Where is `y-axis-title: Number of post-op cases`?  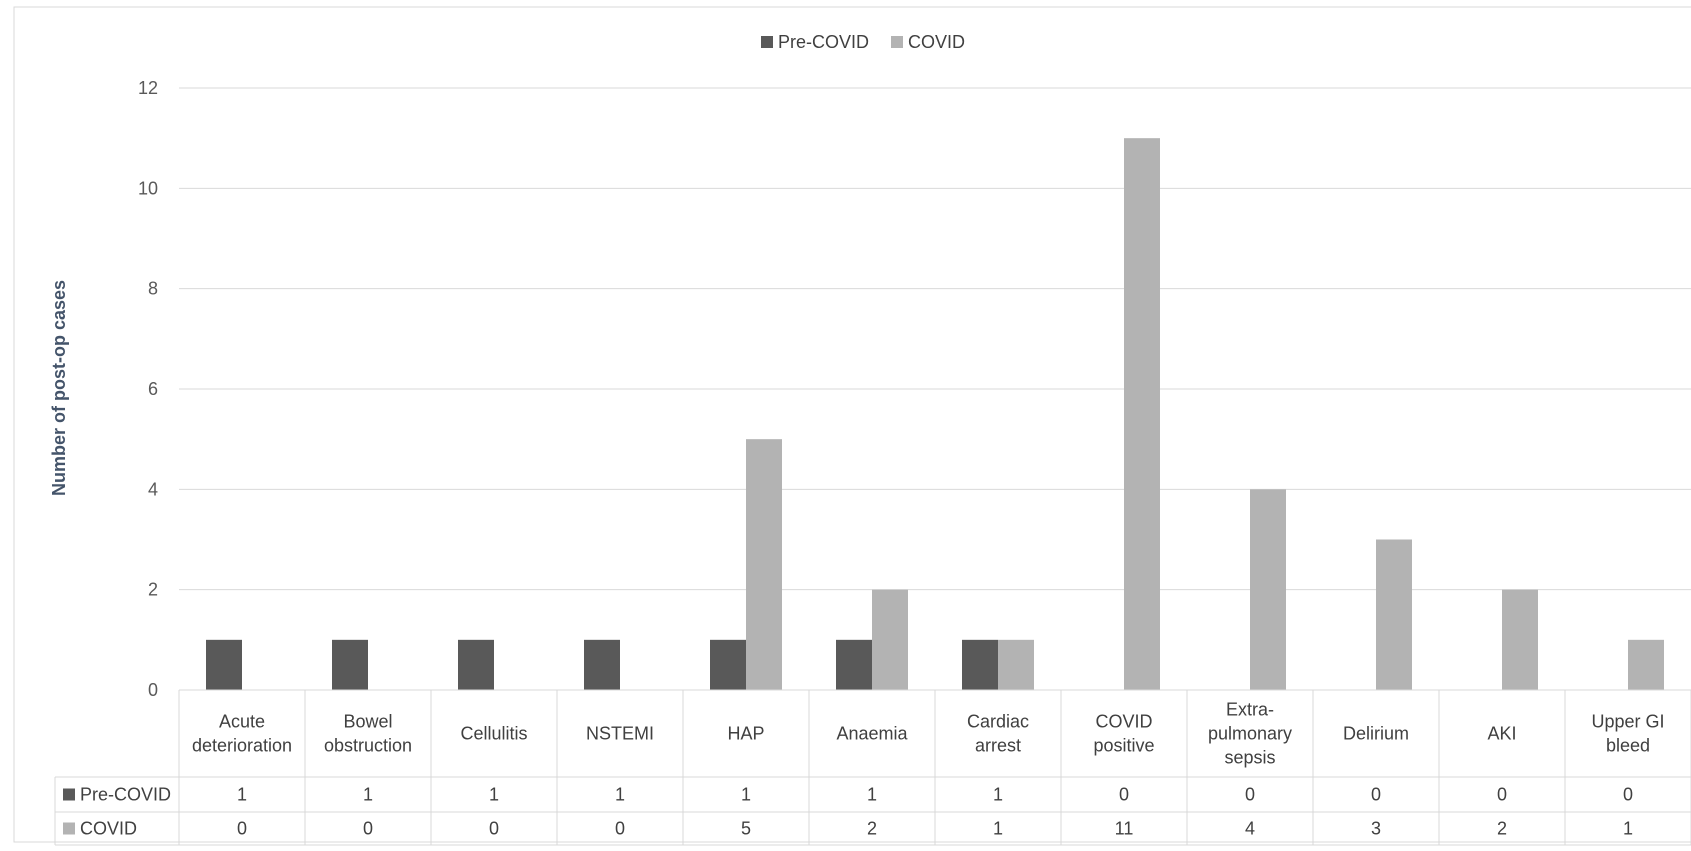
y-axis-title: Number of post-op cases is located at coordinates (59, 388).